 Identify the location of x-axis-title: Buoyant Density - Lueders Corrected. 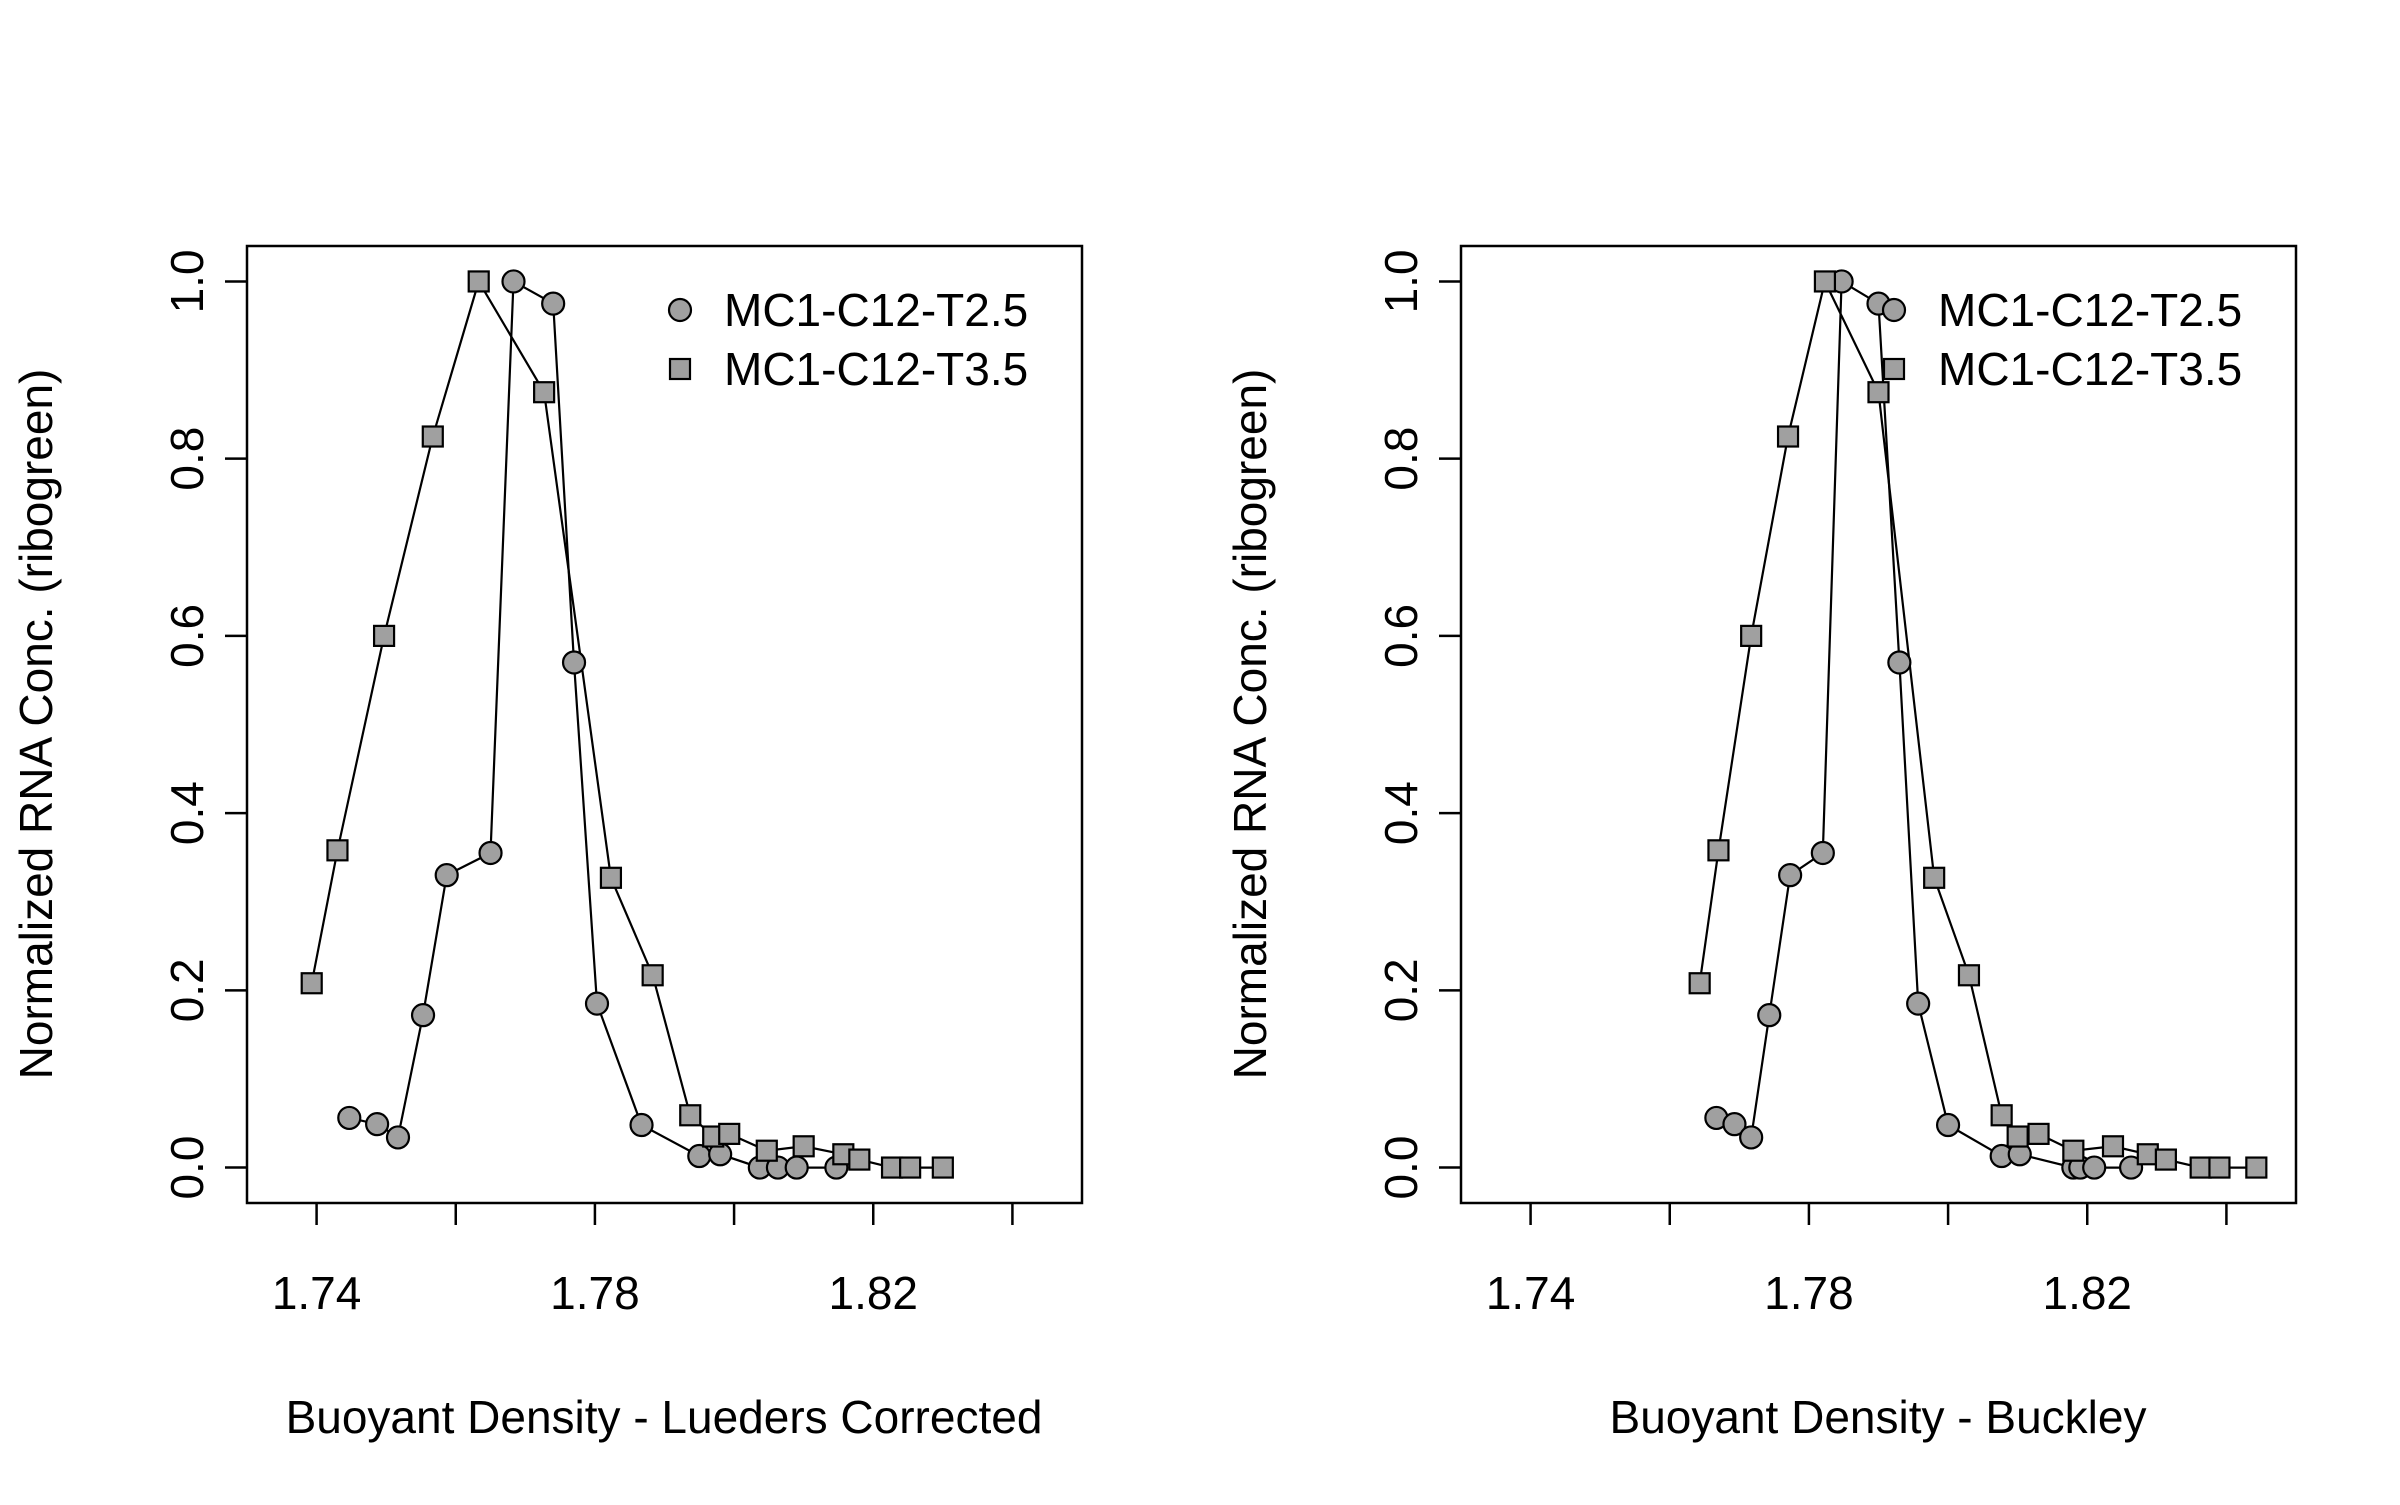
(664, 1417).